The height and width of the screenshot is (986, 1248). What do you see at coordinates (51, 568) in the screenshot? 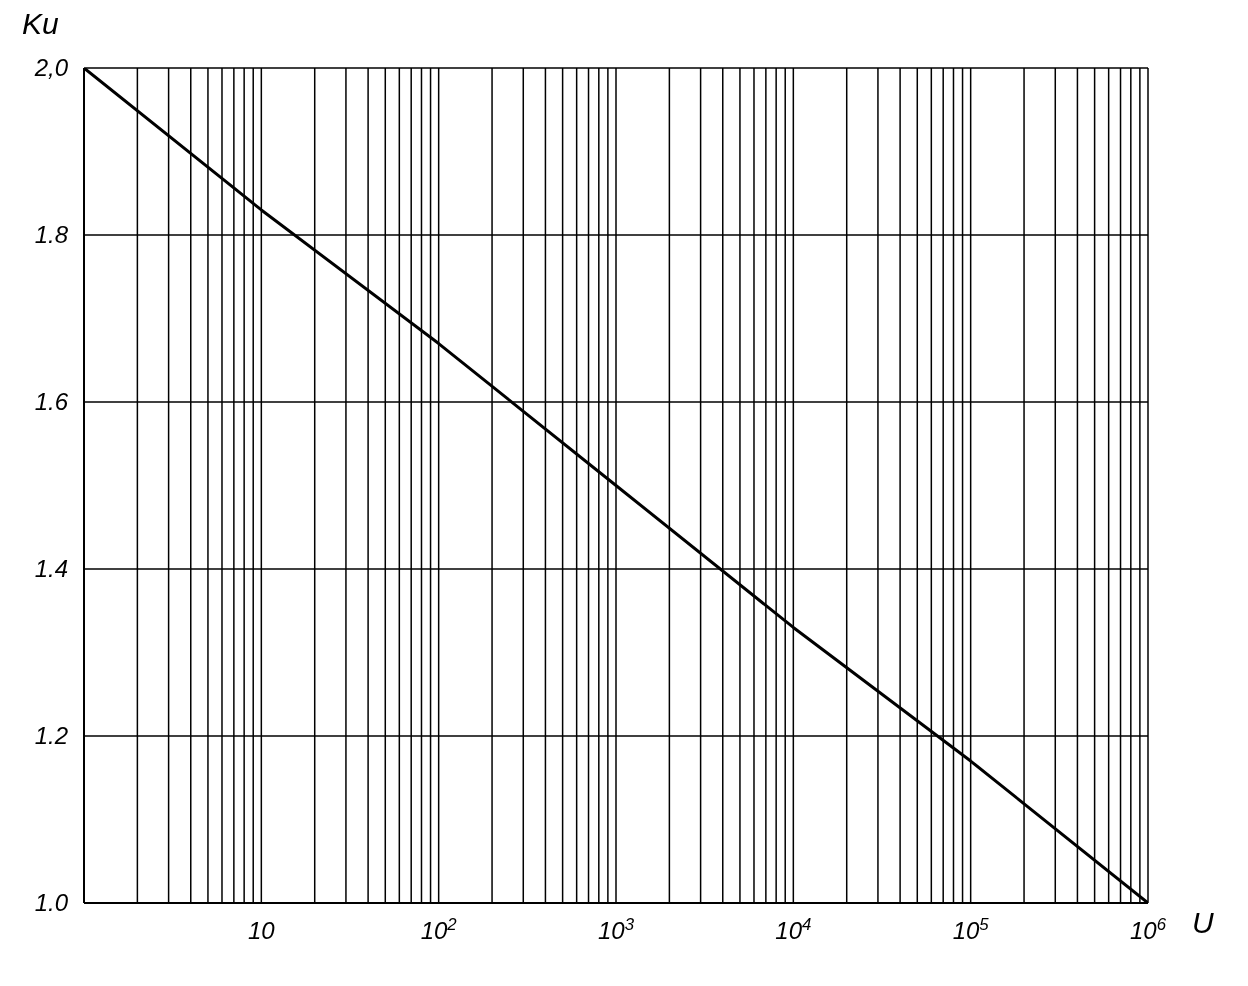
I see `y-tick-label: 1.4` at bounding box center [51, 568].